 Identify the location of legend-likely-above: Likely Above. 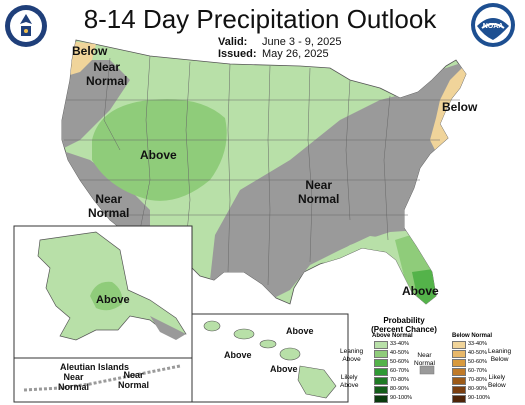
(349, 381).